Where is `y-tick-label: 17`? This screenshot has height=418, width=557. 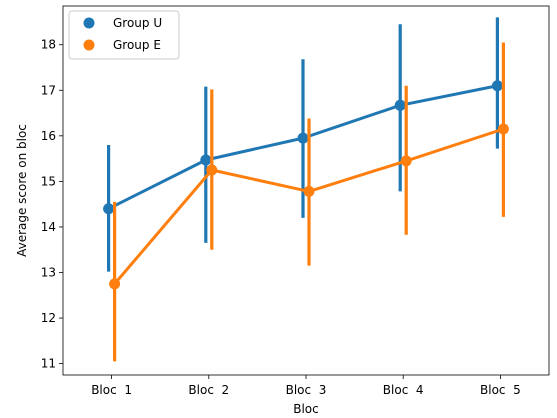
y-tick-label: 17 is located at coordinates (48, 90).